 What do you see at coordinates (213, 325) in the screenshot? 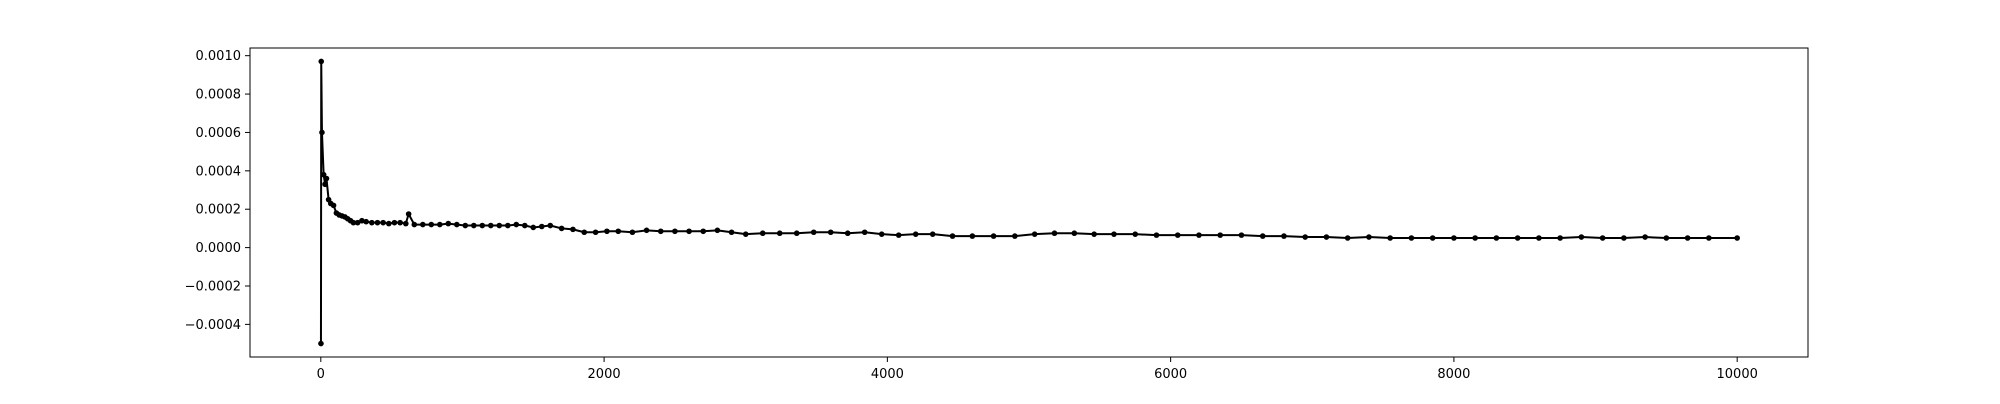
I see `y-tick-label: −0.0004` at bounding box center [213, 325].